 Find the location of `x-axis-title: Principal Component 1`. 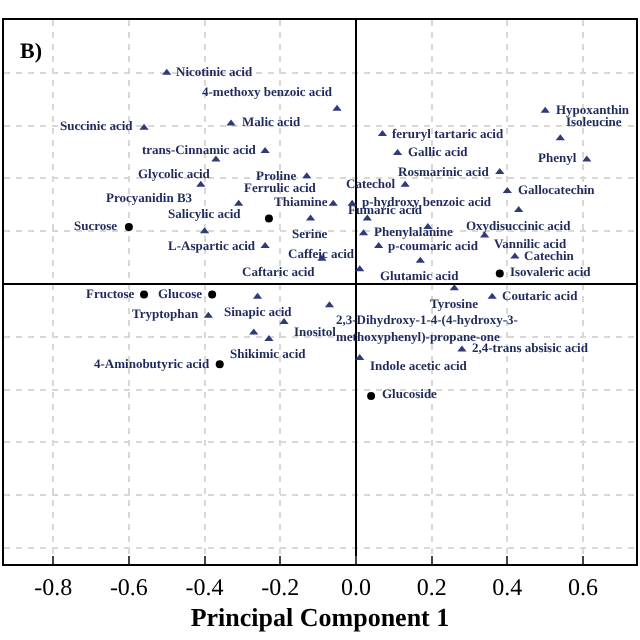

x-axis-title: Principal Component 1 is located at coordinates (320, 617).